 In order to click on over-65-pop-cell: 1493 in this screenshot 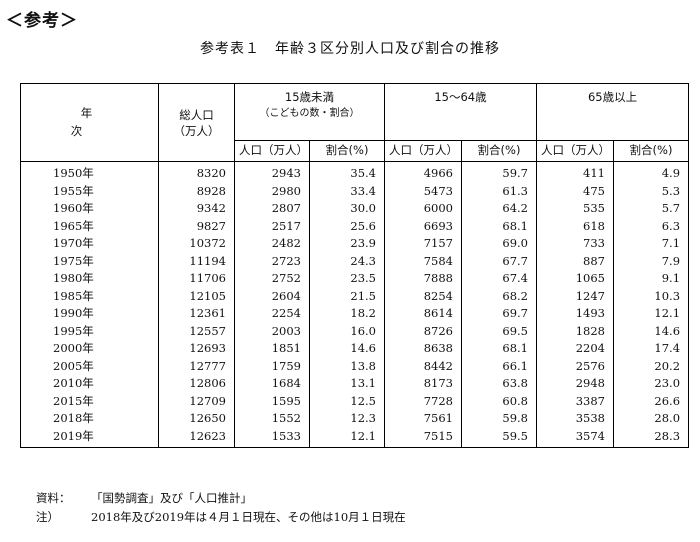, I will do `click(575, 314)`.